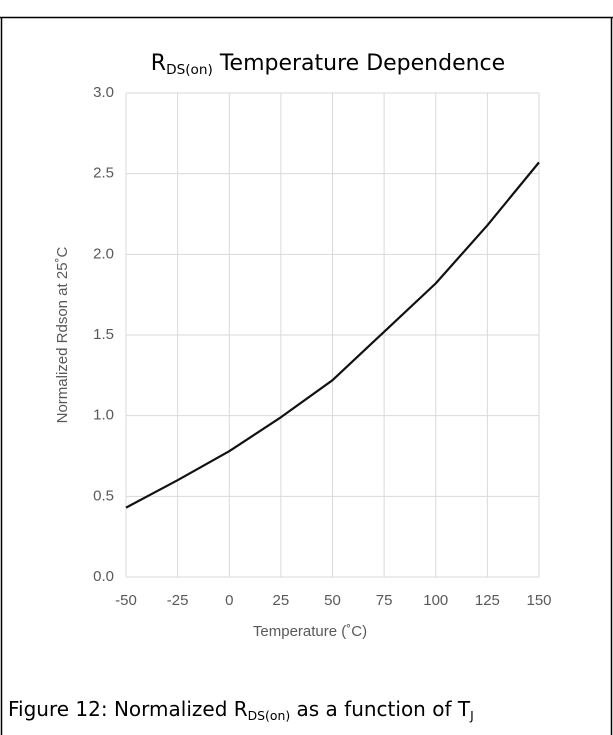  I want to click on title-rest: Temperature Dependence, so click(359, 63).